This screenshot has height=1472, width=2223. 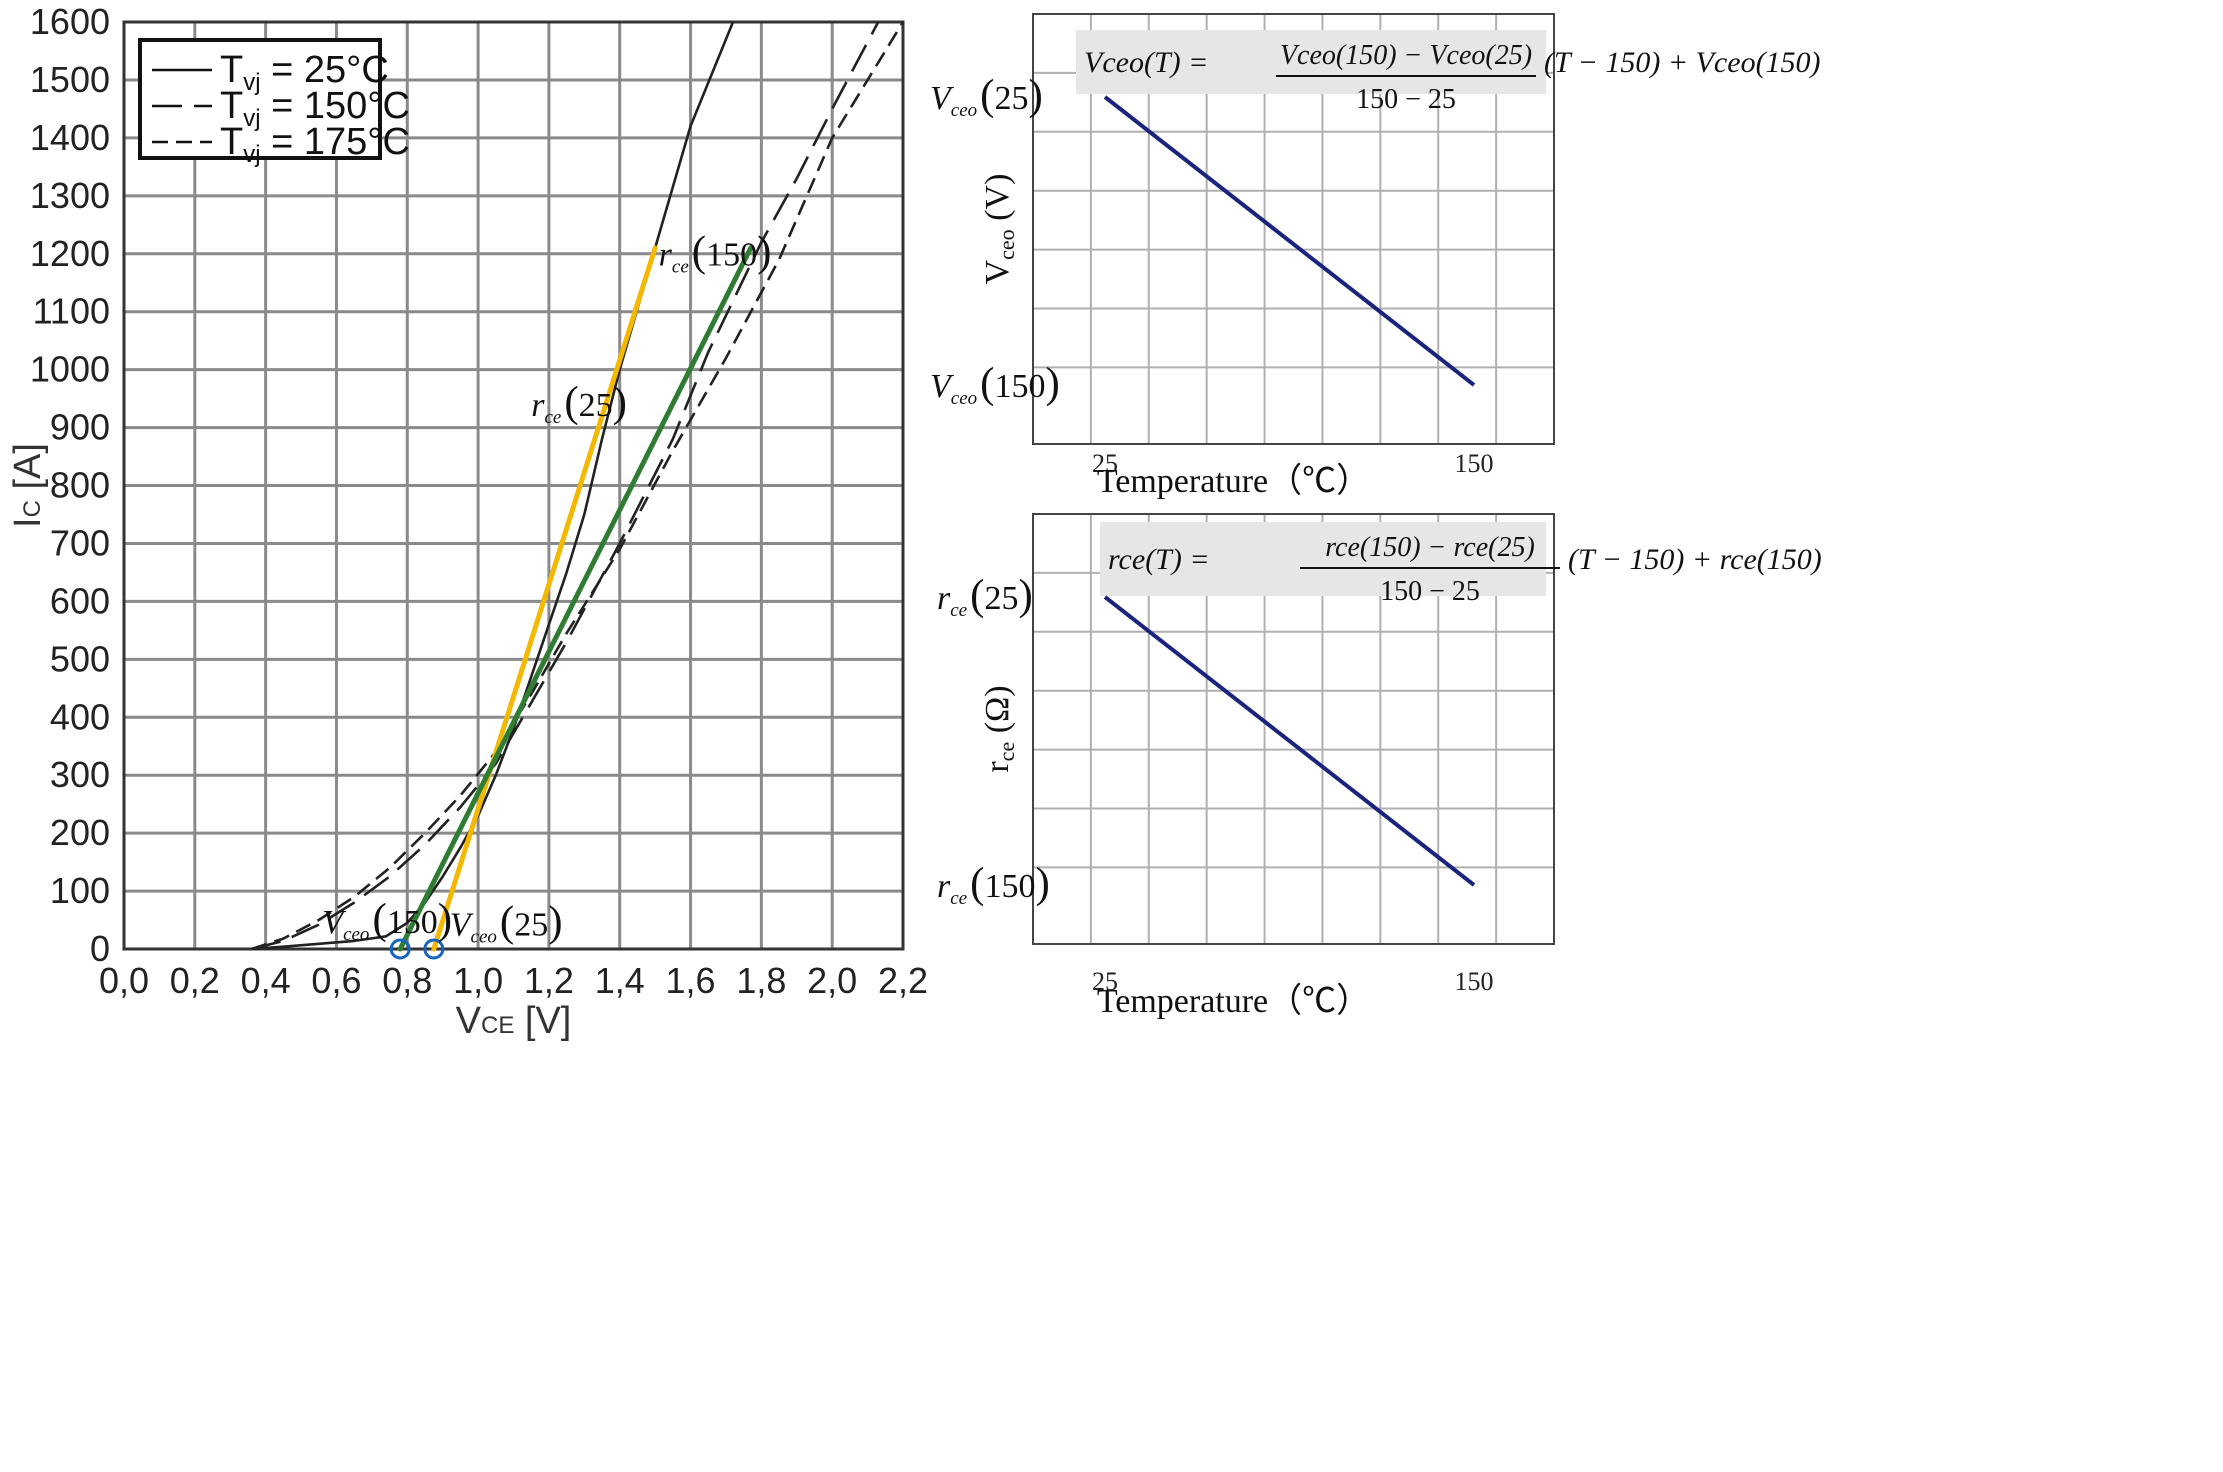 What do you see at coordinates (715, 252) in the screenshot?
I see `annotation-label: rce(150)` at bounding box center [715, 252].